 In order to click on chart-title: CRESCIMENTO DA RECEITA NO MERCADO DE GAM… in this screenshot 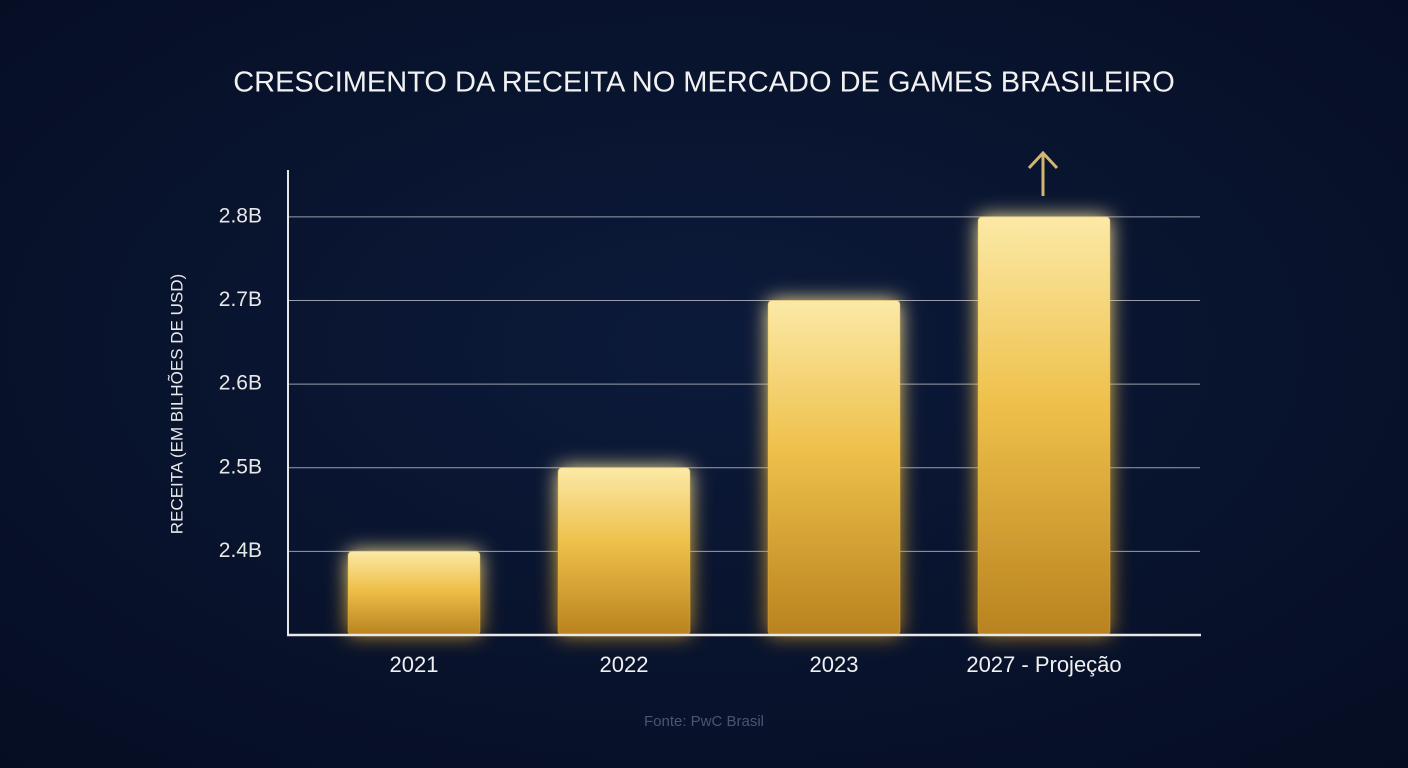, I will do `click(704, 83)`.